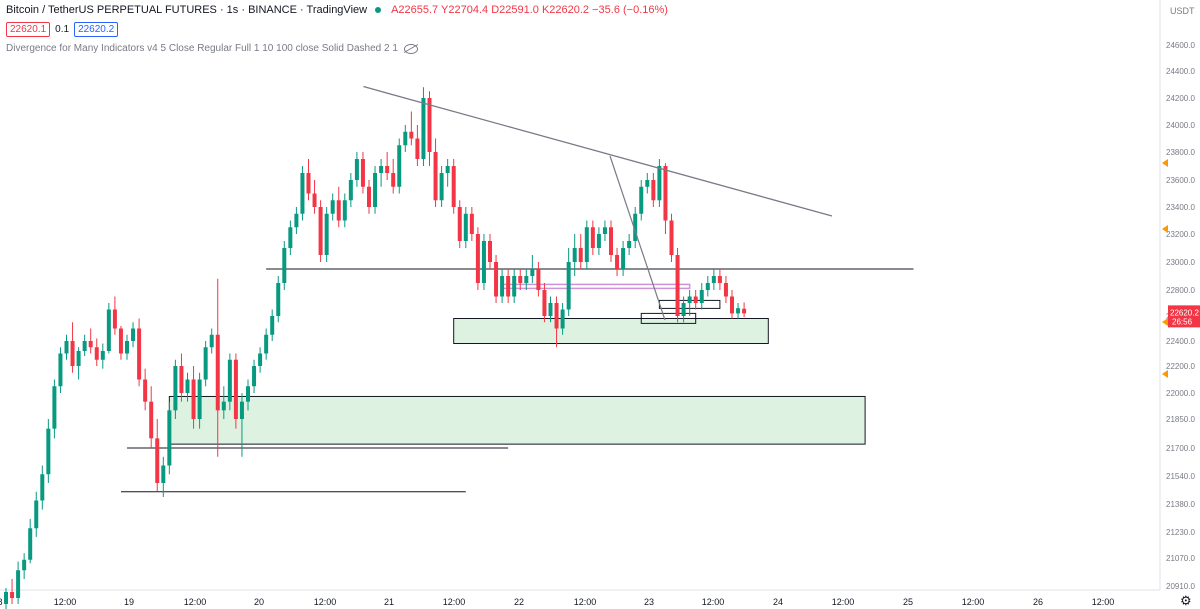  What do you see at coordinates (1038, 602) in the screenshot?
I see `x-tick-label: 26` at bounding box center [1038, 602].